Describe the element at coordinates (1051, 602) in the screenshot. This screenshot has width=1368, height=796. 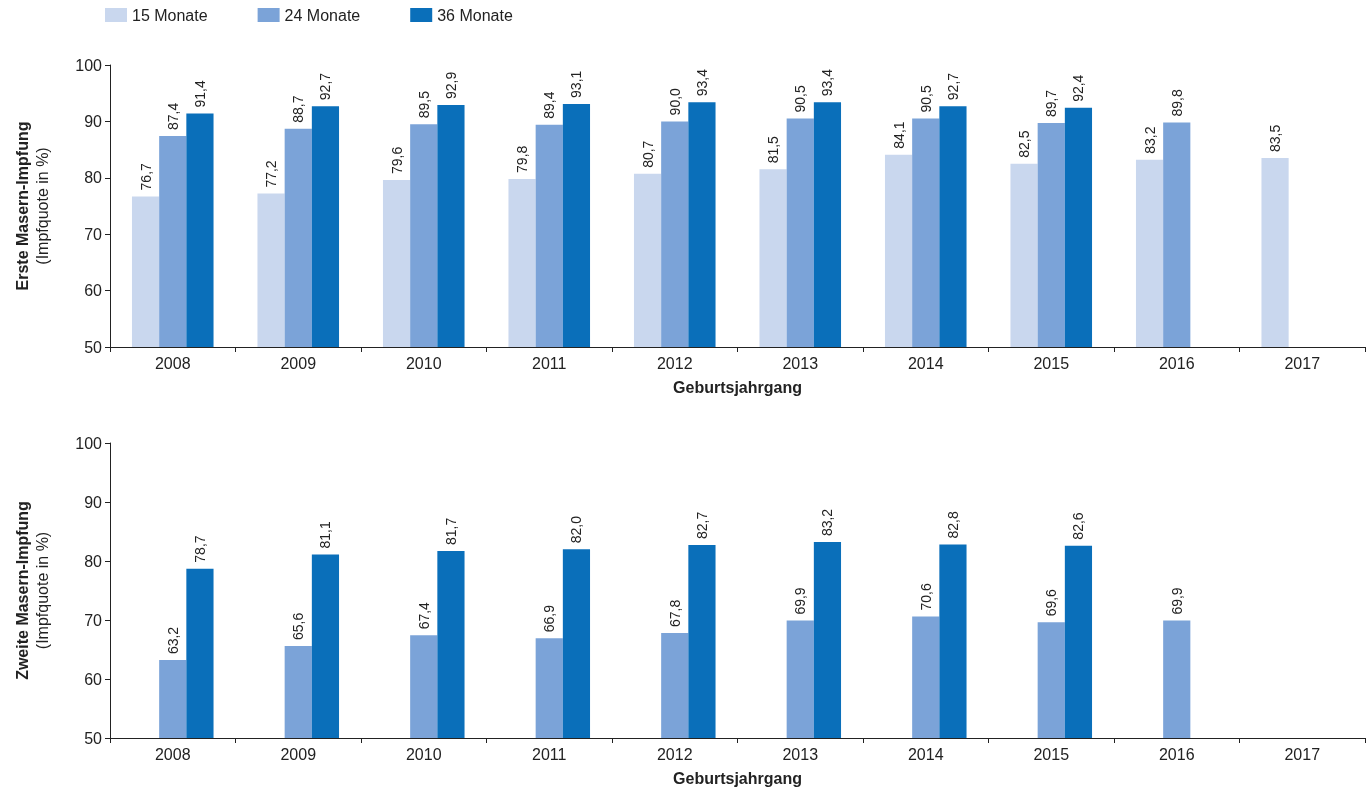
I see `data-label: 69,6` at that location.